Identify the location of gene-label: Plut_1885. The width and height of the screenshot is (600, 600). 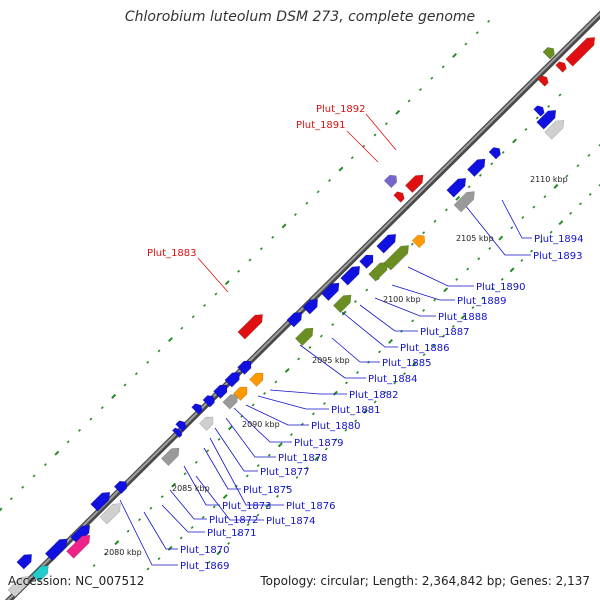
(407, 363).